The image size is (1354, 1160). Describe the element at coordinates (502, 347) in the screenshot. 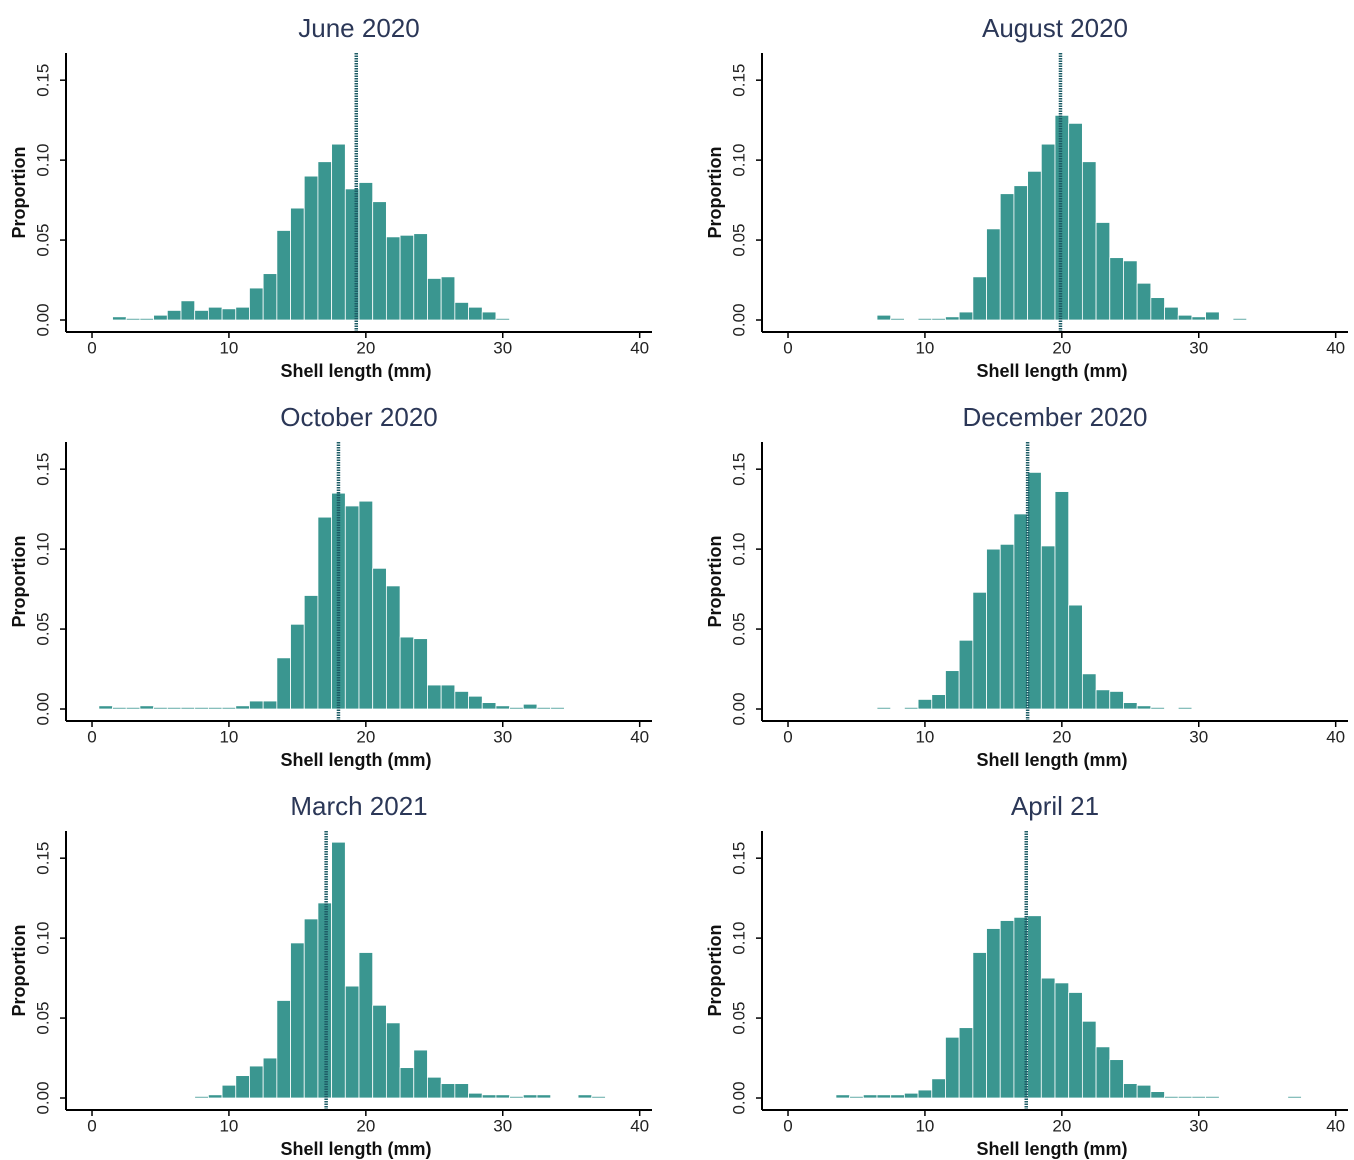

I see `x-tick-label: 30` at that location.